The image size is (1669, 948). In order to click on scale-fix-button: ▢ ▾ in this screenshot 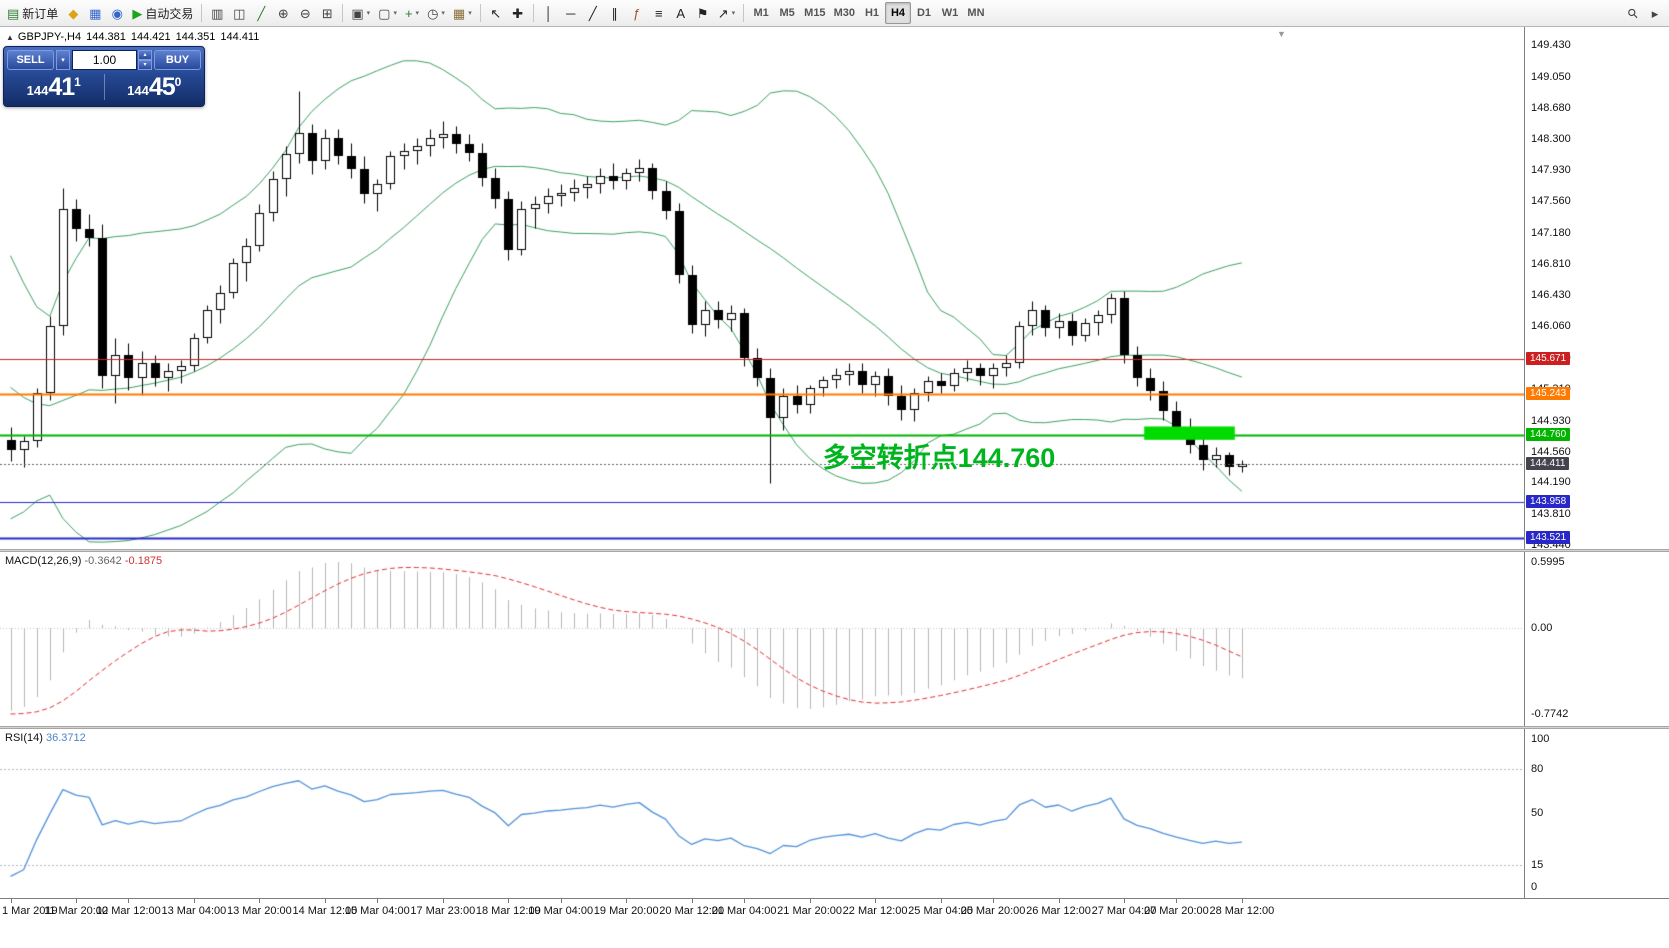, I will do `click(387, 13)`.